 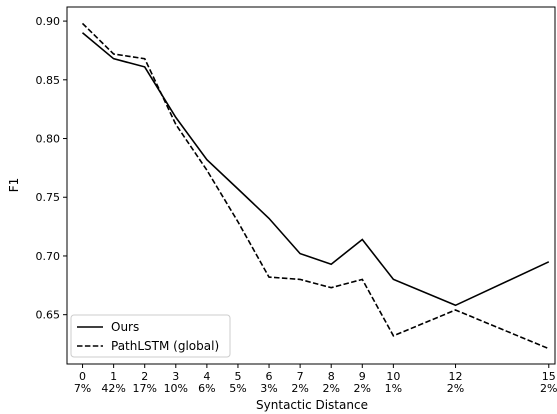 What do you see at coordinates (14, 185) in the screenshot?
I see `y-axis-title: F1` at bounding box center [14, 185].